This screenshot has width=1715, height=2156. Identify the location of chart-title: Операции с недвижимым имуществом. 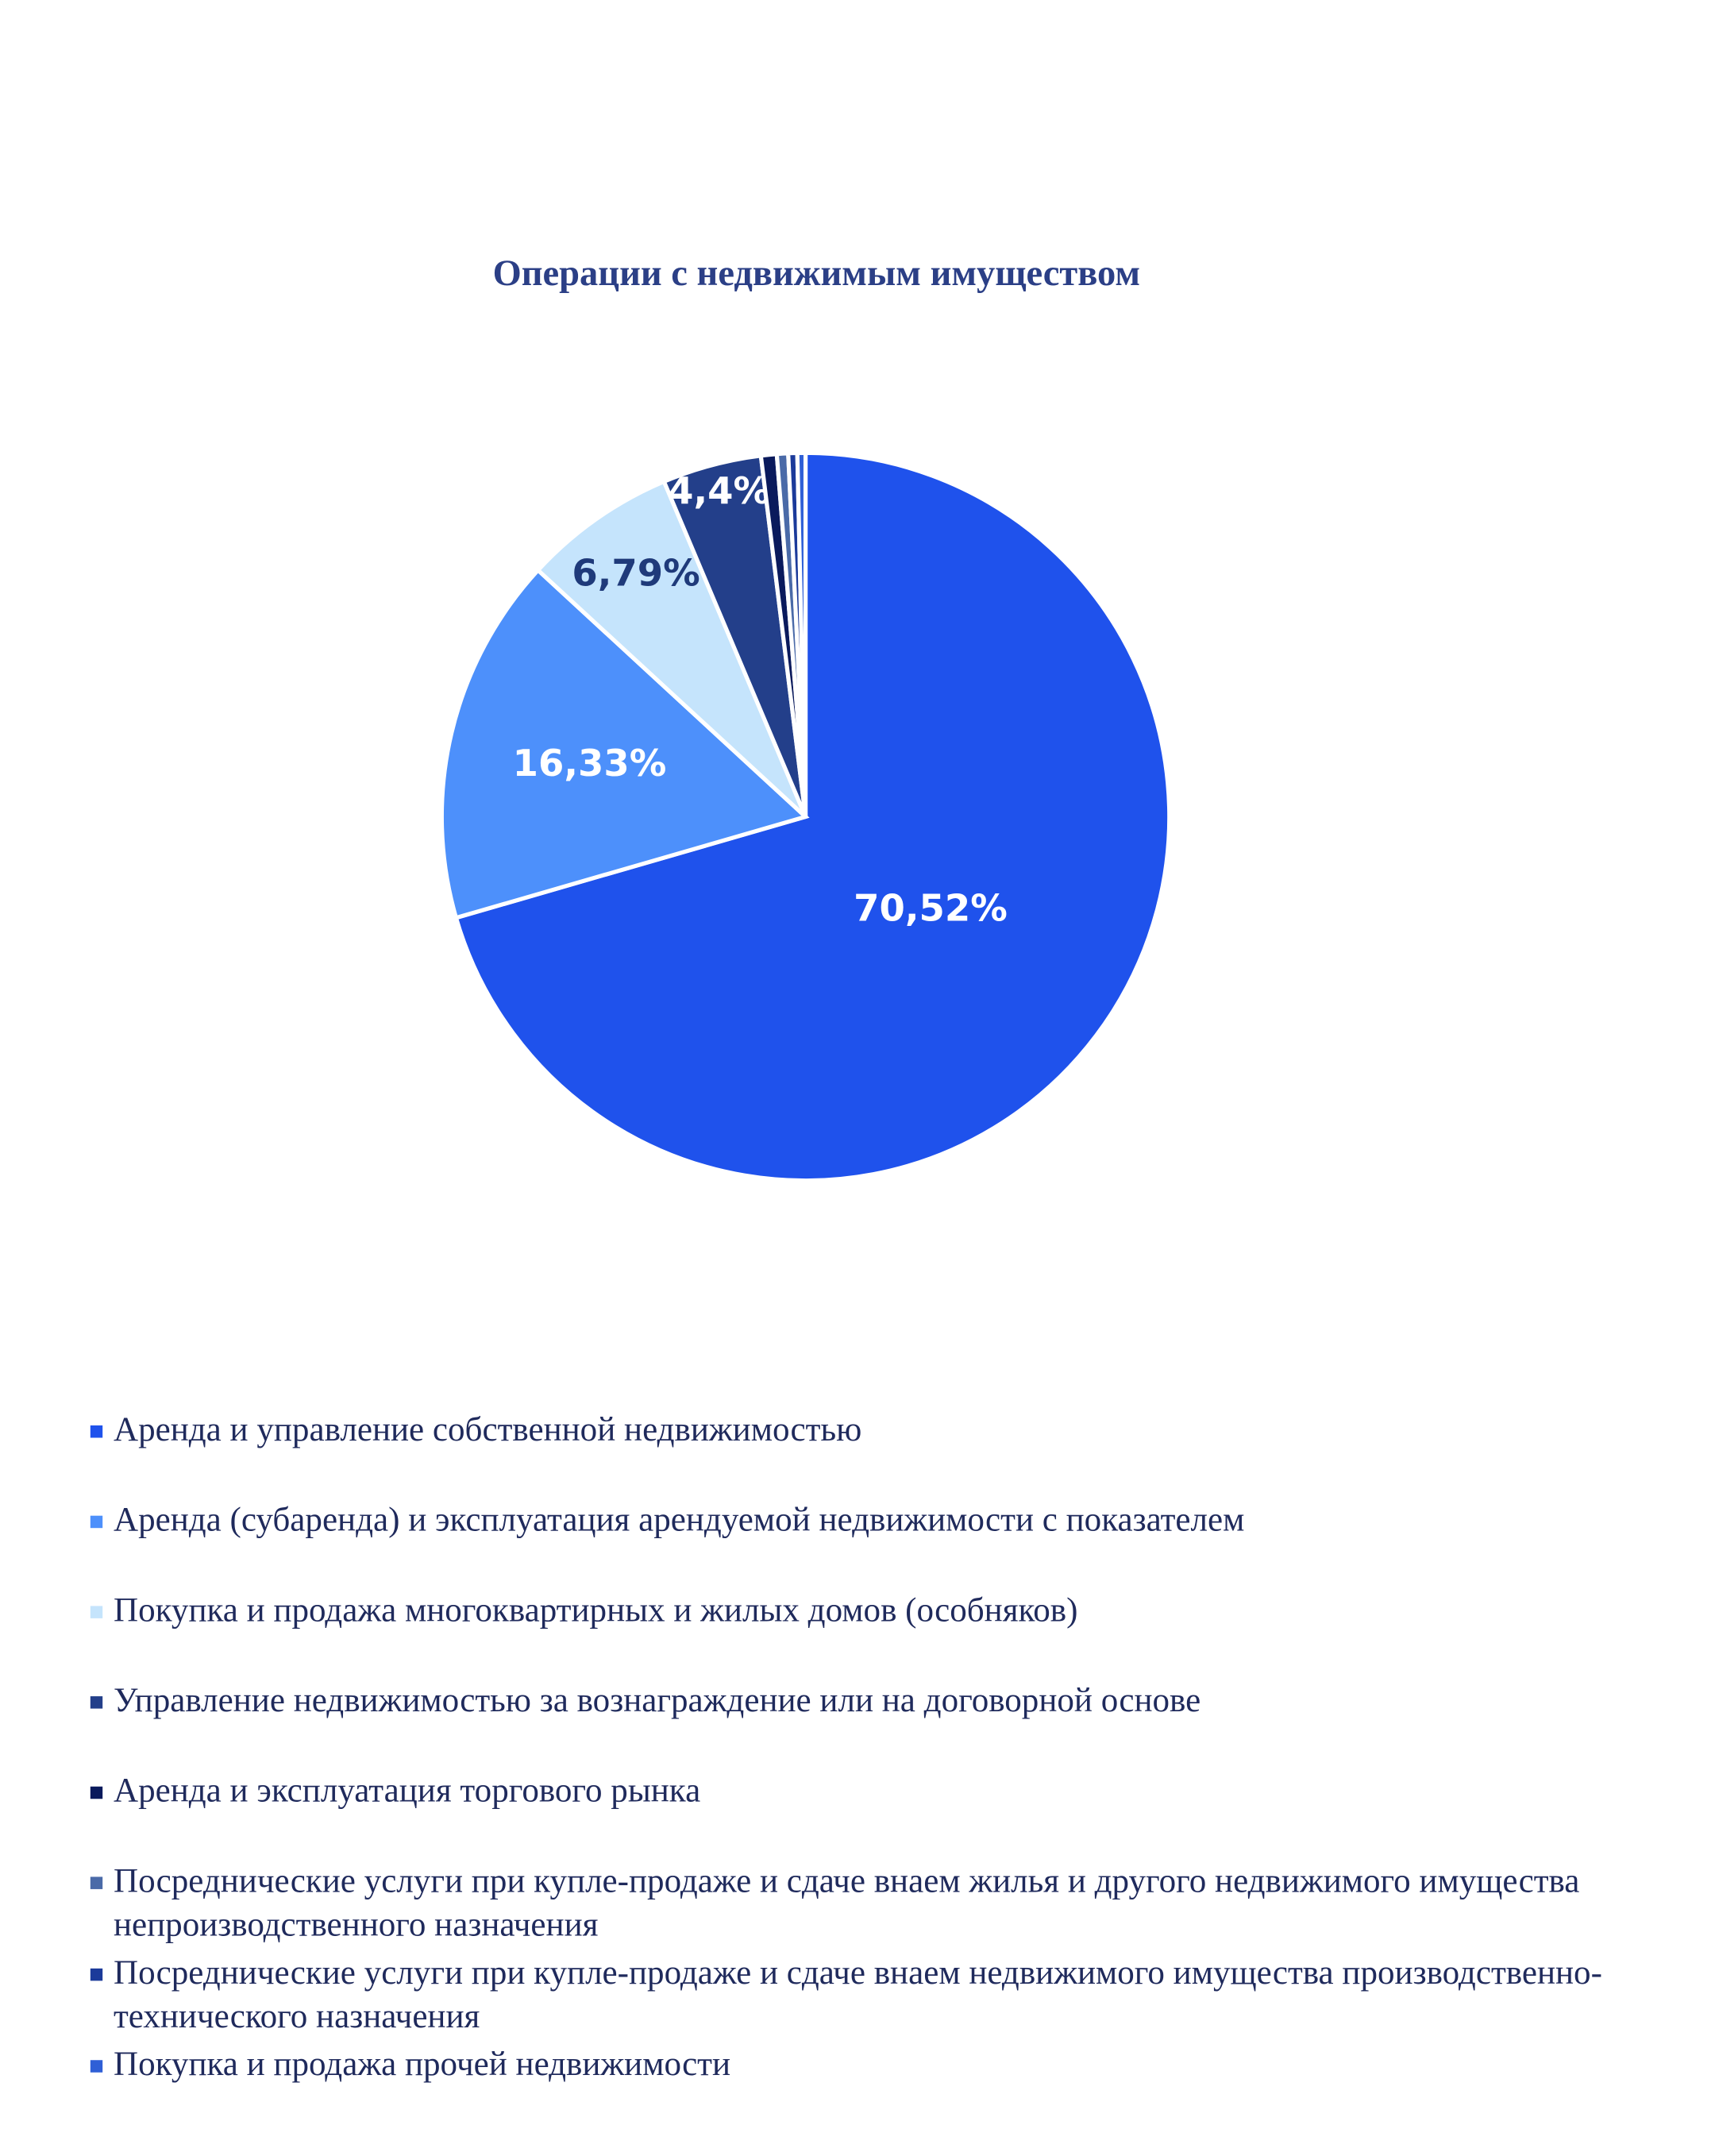
(817, 273).